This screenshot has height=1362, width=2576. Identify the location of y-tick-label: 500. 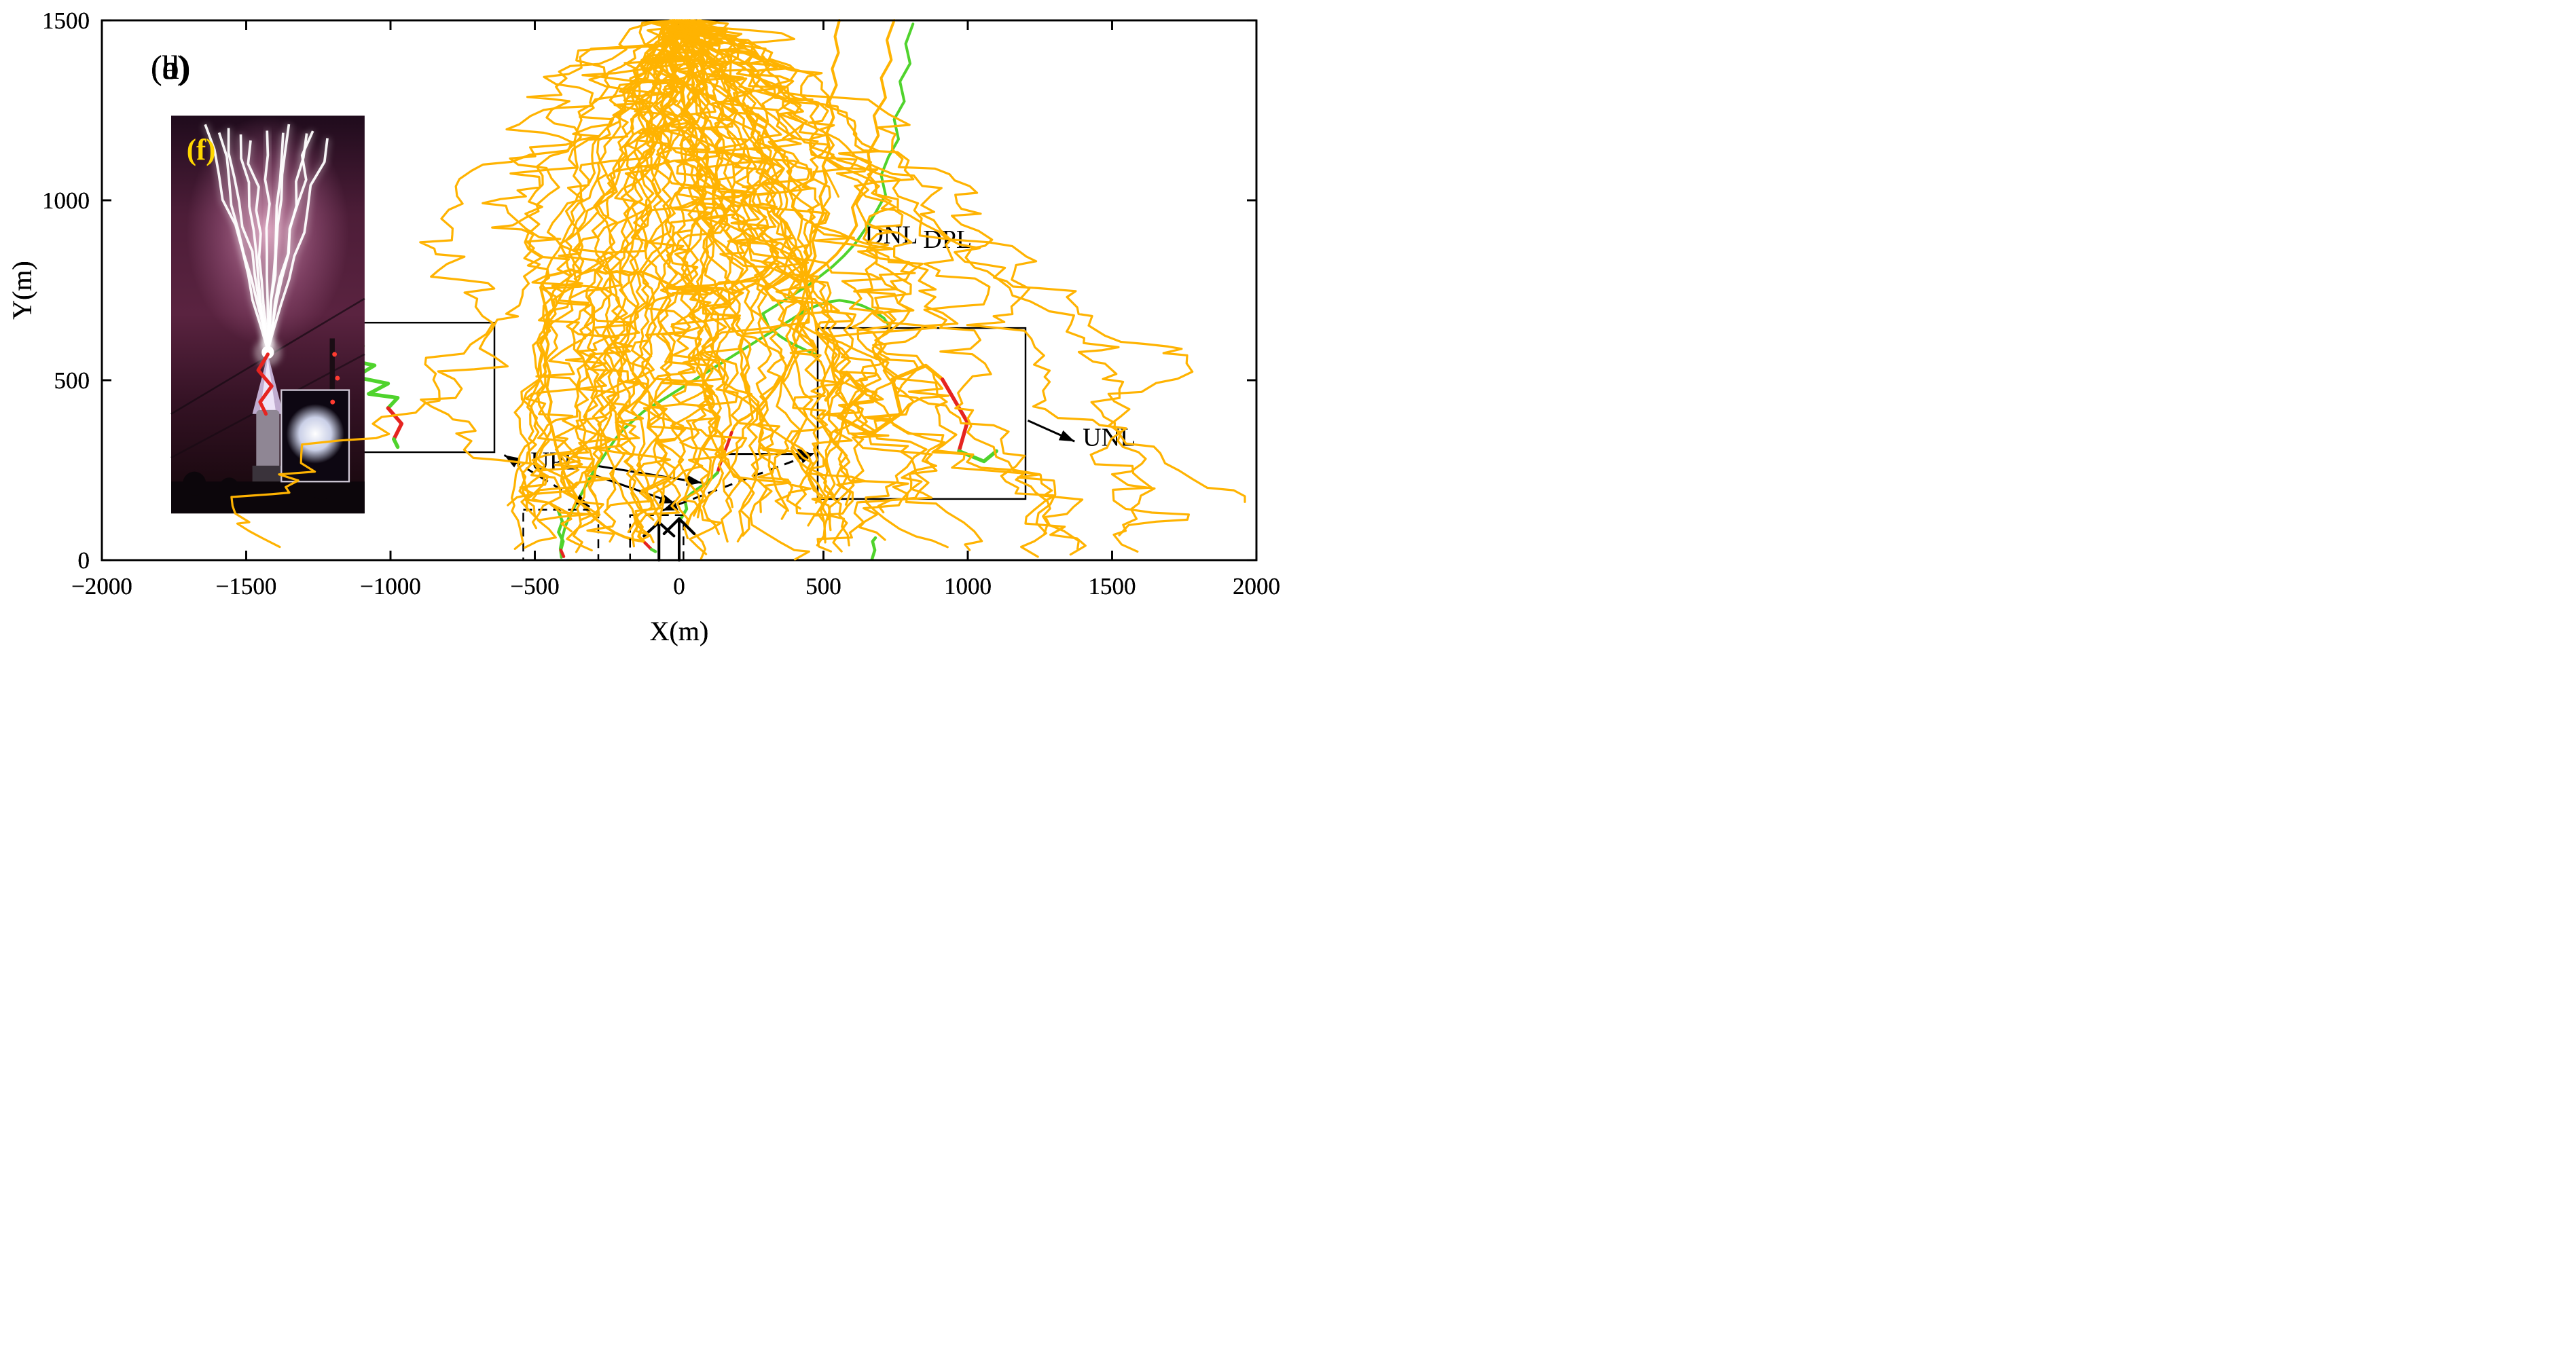
(72, 380).